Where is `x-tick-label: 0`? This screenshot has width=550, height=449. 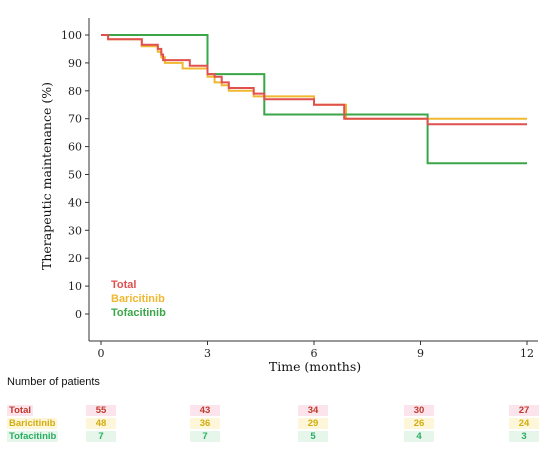
x-tick-label: 0 is located at coordinates (101, 353).